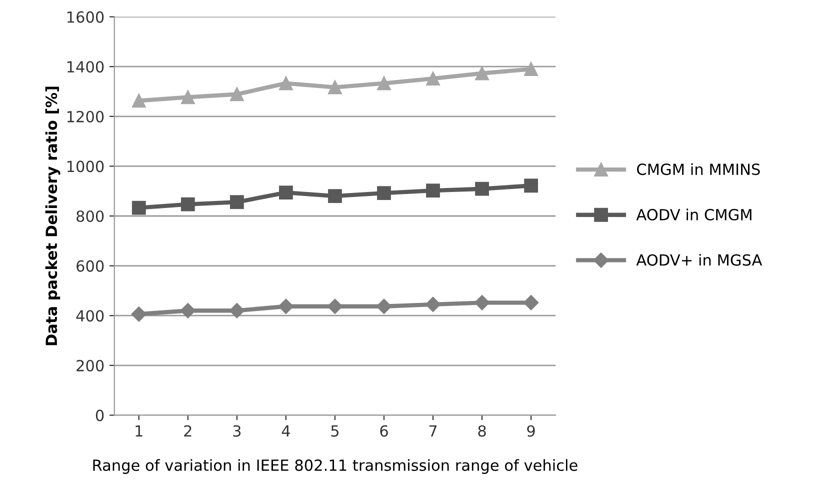 The width and height of the screenshot is (817, 480). Describe the element at coordinates (699, 260) in the screenshot. I see `legend-label: AODV+ in MGSA` at that location.